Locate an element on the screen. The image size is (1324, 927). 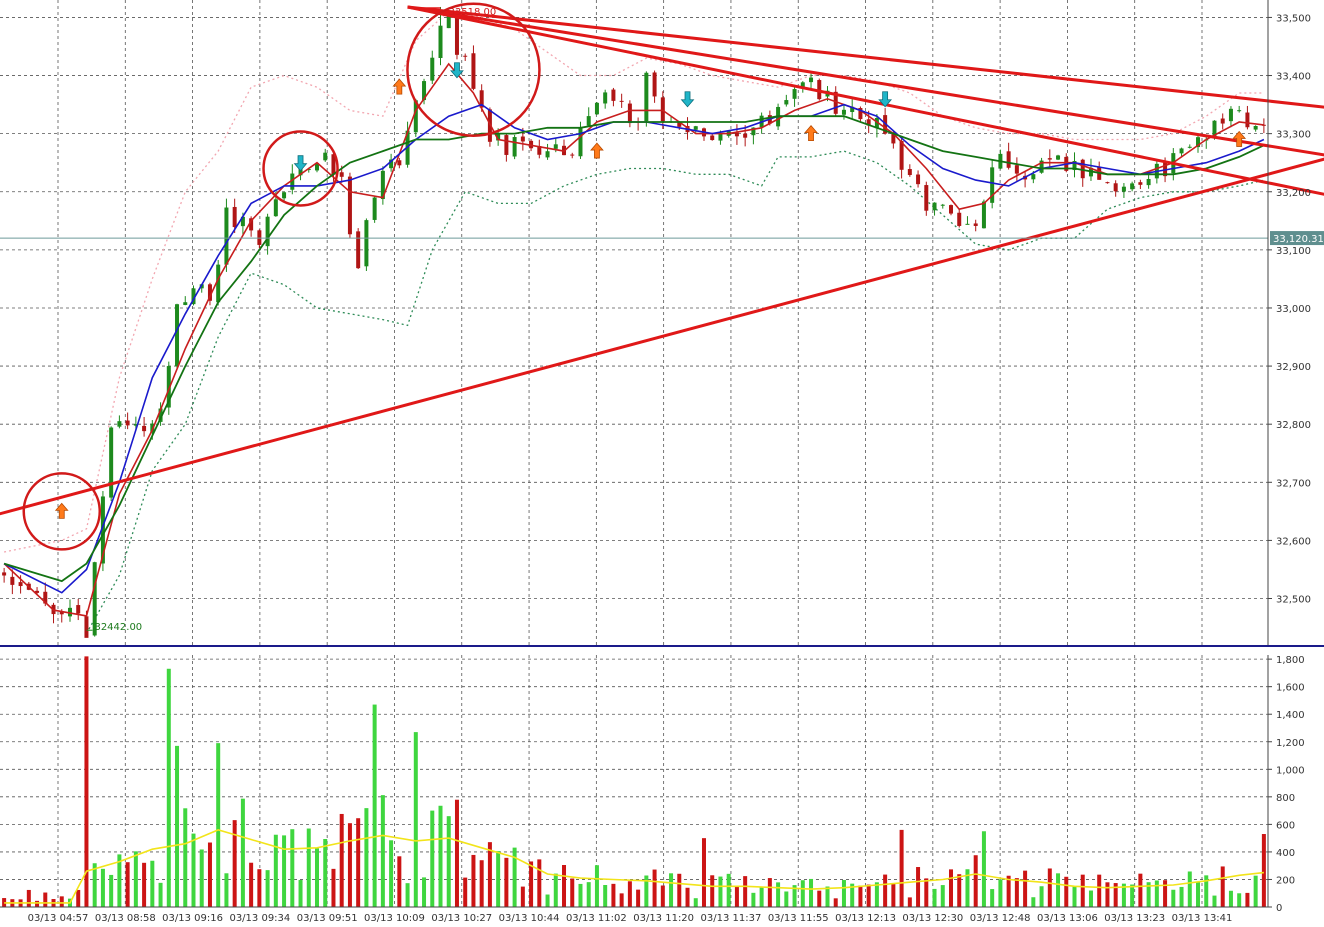
time-tick-label: 03/13 09:34 is located at coordinates (259, 918).